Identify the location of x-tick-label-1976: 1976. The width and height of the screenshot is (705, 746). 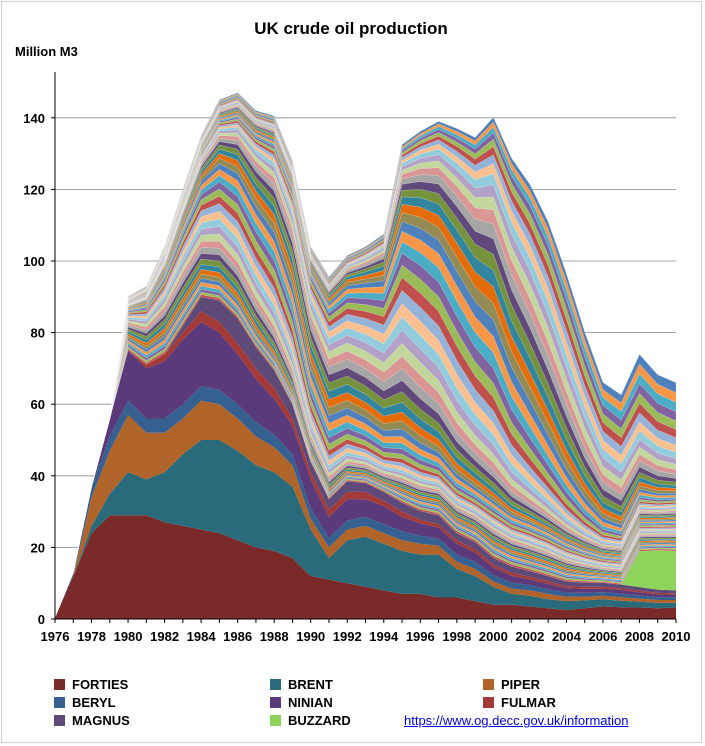
(55, 636).